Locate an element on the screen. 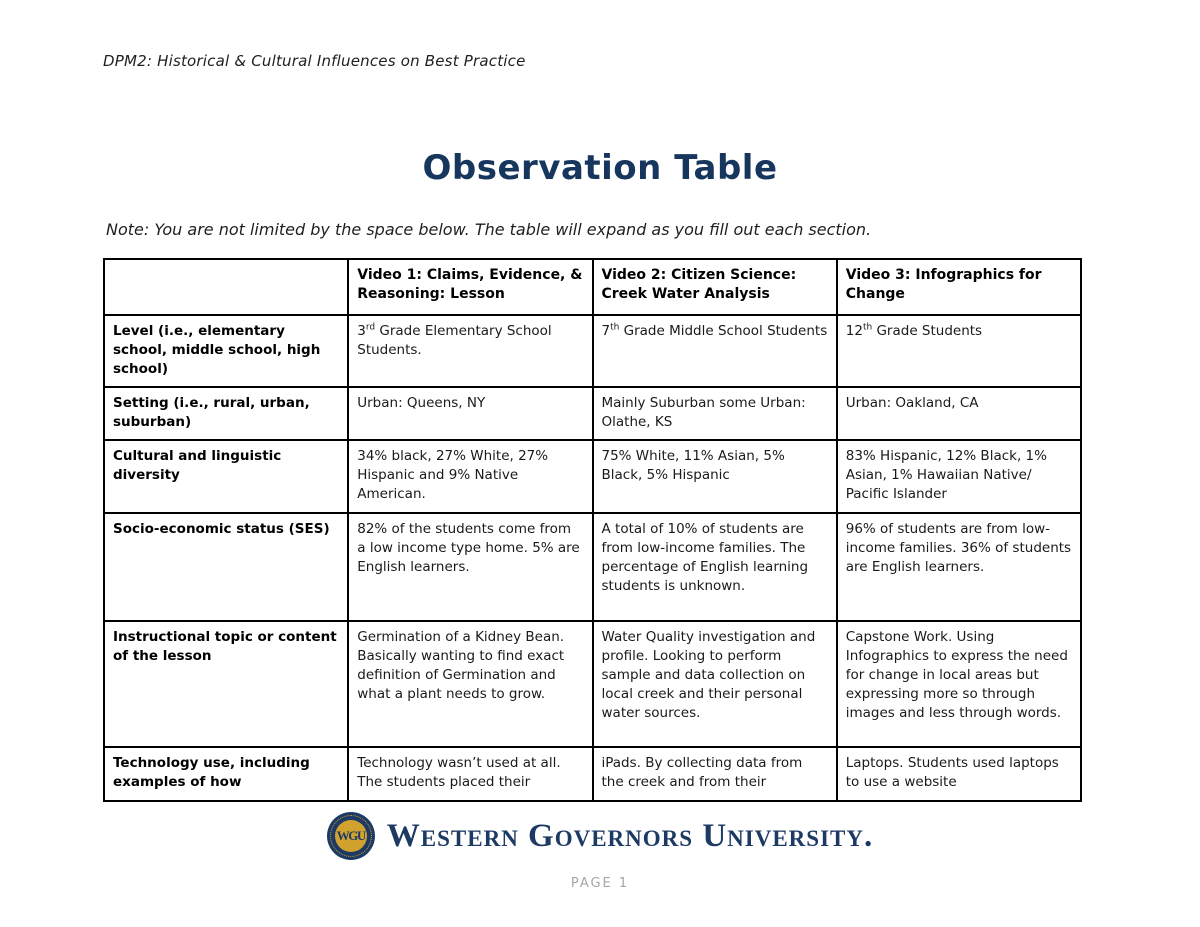 Image resolution: width=1200 pixels, height=927 pixels. cell-level-video2: 7th Grade Middle School Students is located at coordinates (714, 351).